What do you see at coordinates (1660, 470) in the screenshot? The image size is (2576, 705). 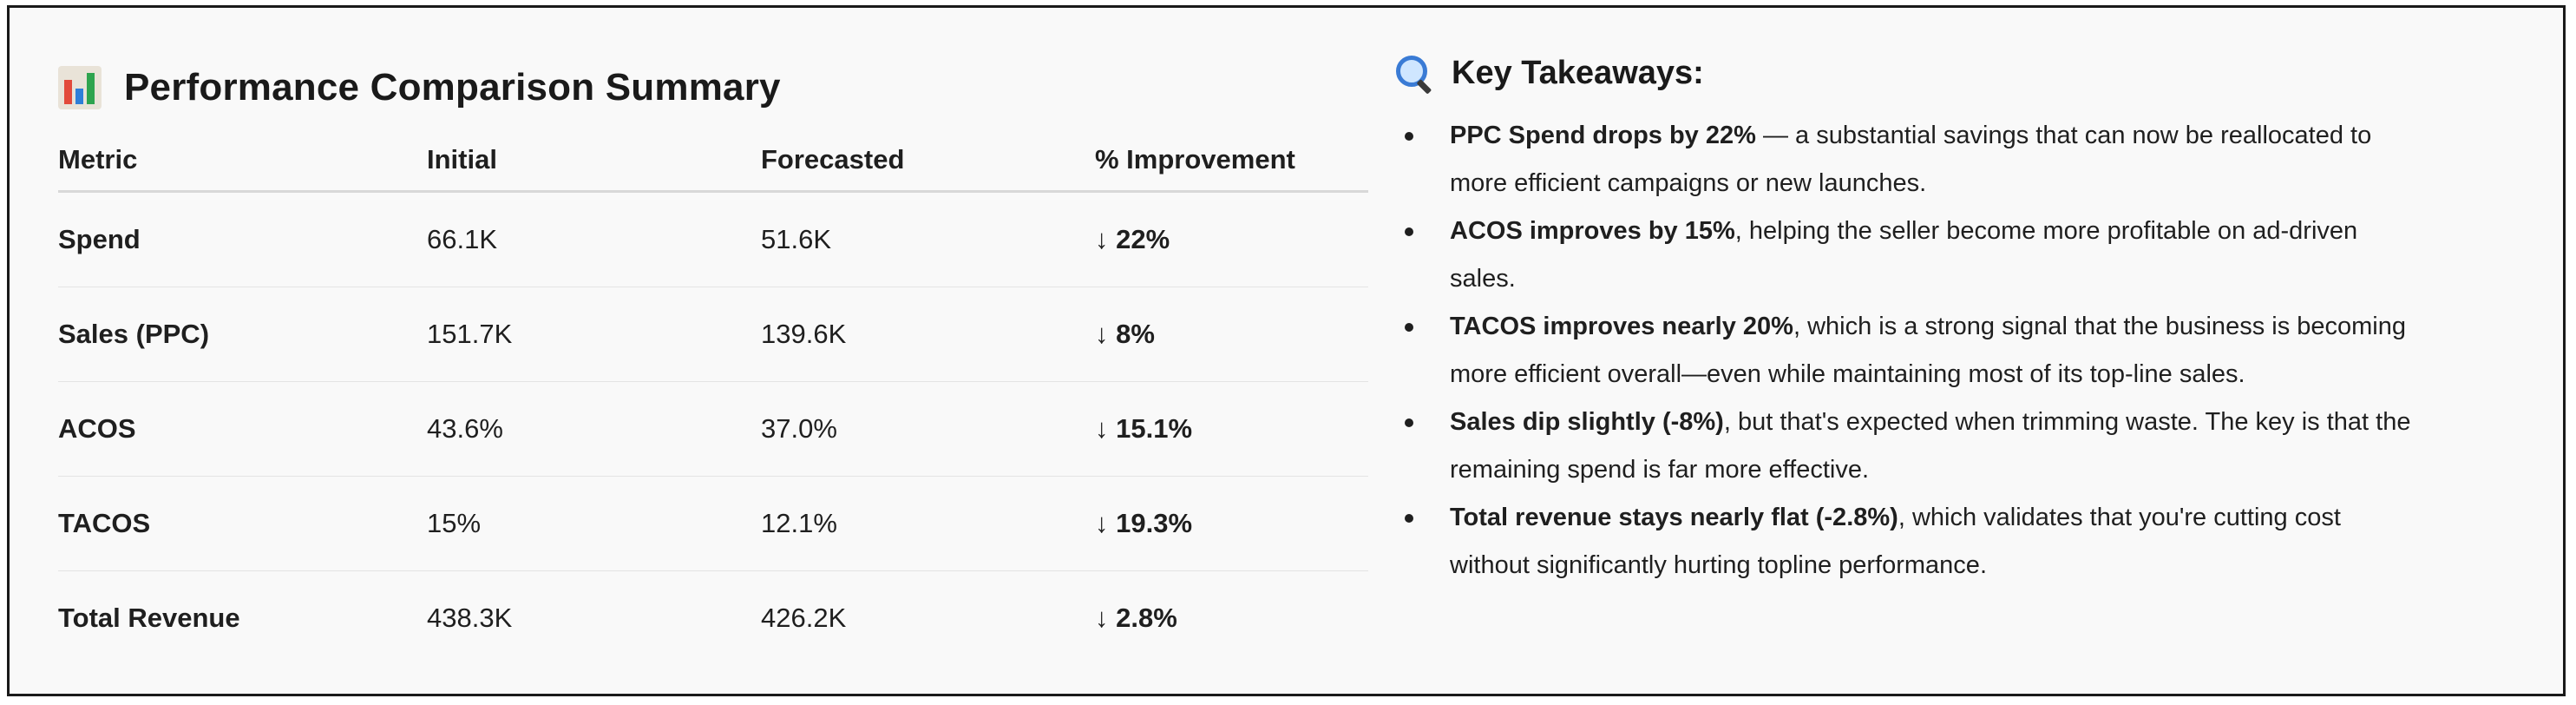 I see `takeaway-text-continued: remaining spend is far more effective.` at bounding box center [1660, 470].